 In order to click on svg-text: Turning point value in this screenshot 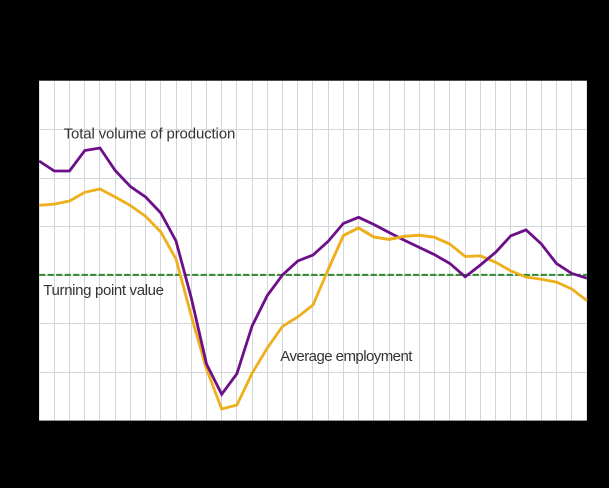, I will do `click(103, 290)`.